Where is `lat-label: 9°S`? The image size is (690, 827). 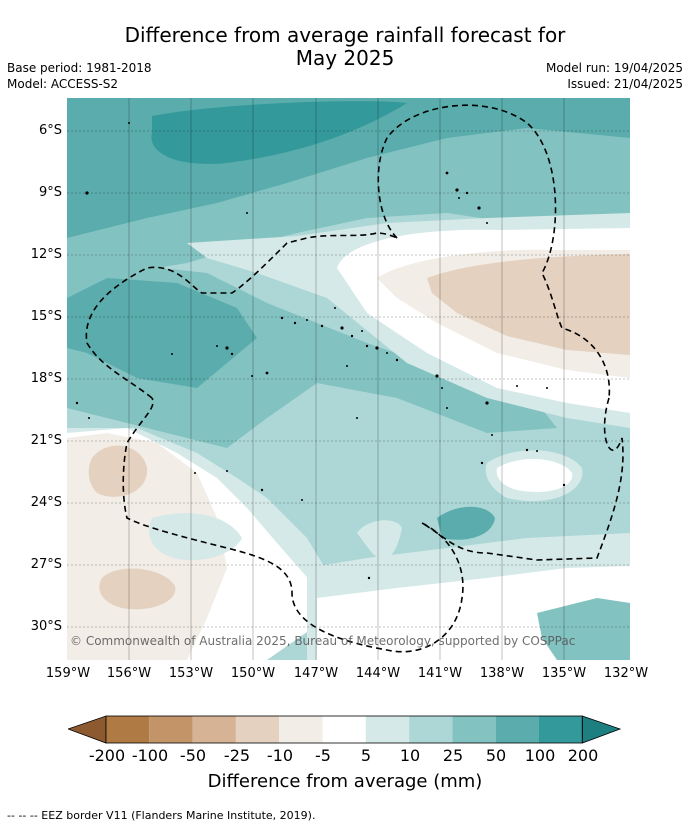 lat-label: 9°S is located at coordinates (50, 192).